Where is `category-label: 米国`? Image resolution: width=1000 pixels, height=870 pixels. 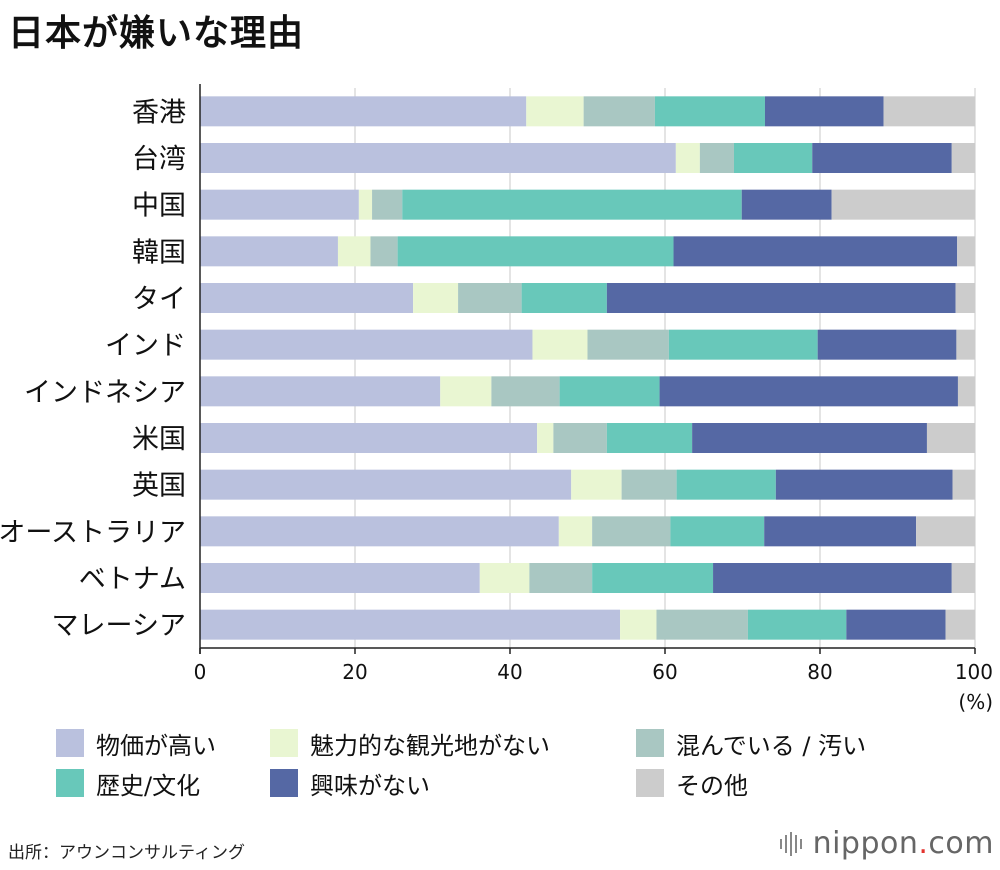 category-label: 米国 is located at coordinates (159, 439).